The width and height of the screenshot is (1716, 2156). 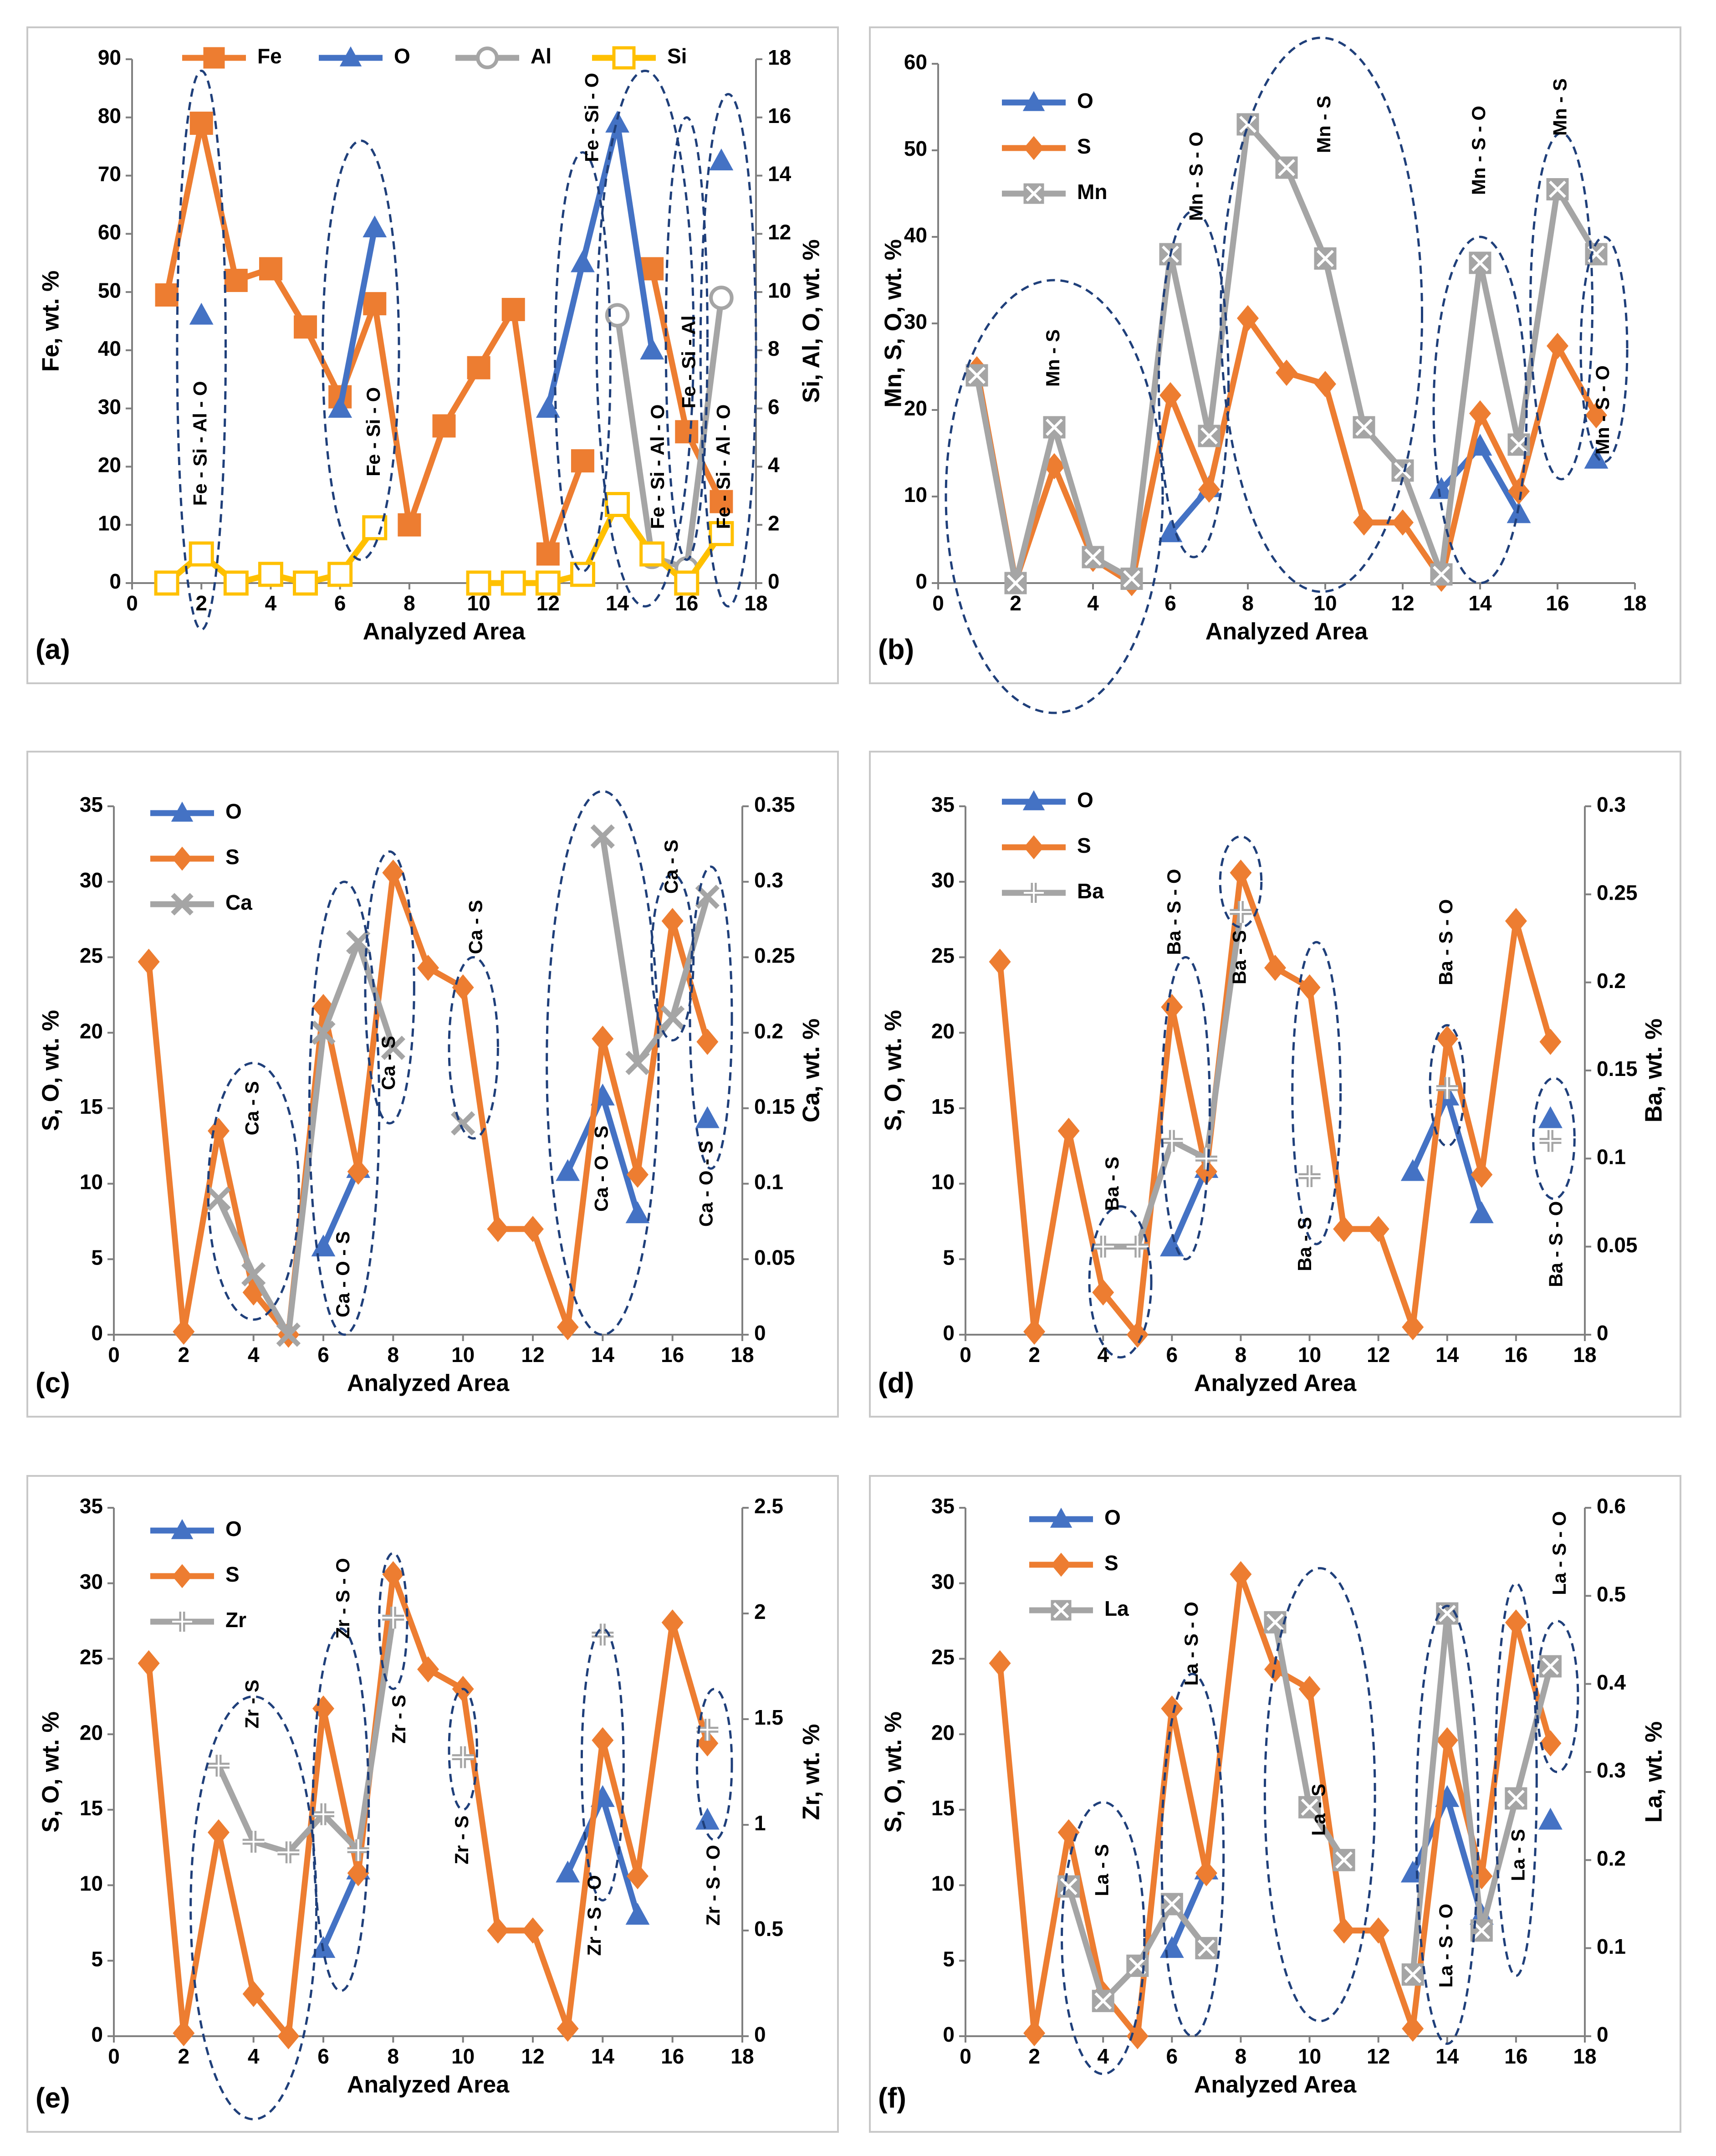 What do you see at coordinates (760, 2034) in the screenshot?
I see `y2-tick-label: 0` at bounding box center [760, 2034].